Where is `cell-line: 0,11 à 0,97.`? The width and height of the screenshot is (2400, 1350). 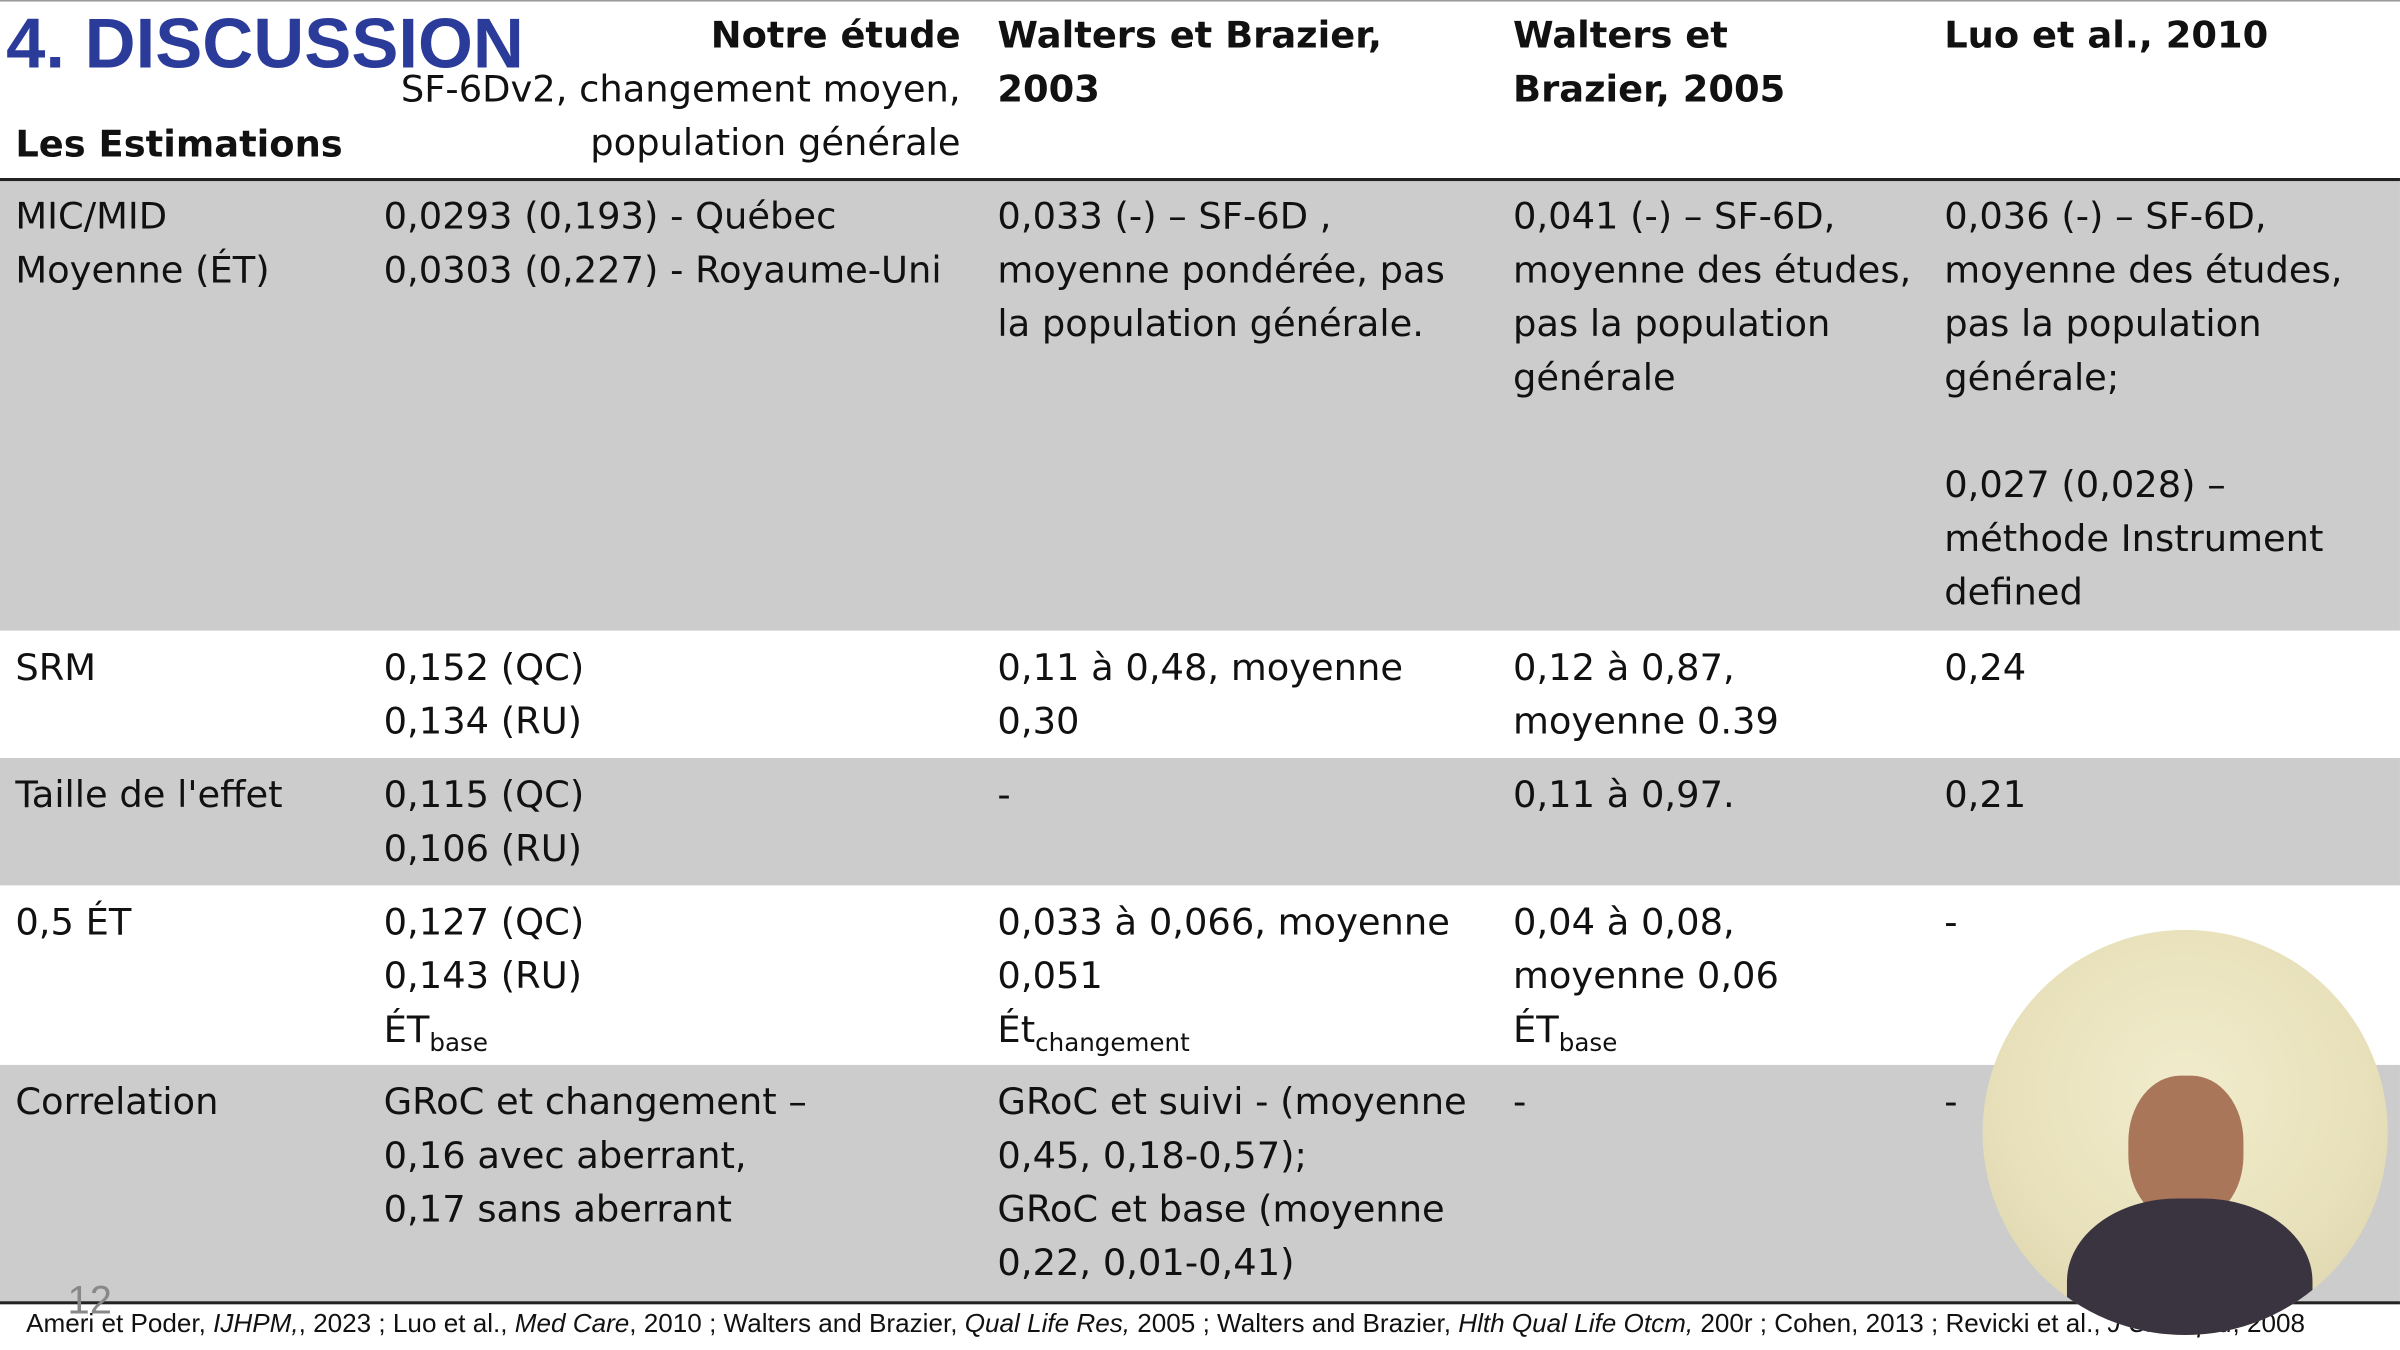
cell-line: 0,11 à 0,97. is located at coordinates (1624, 795).